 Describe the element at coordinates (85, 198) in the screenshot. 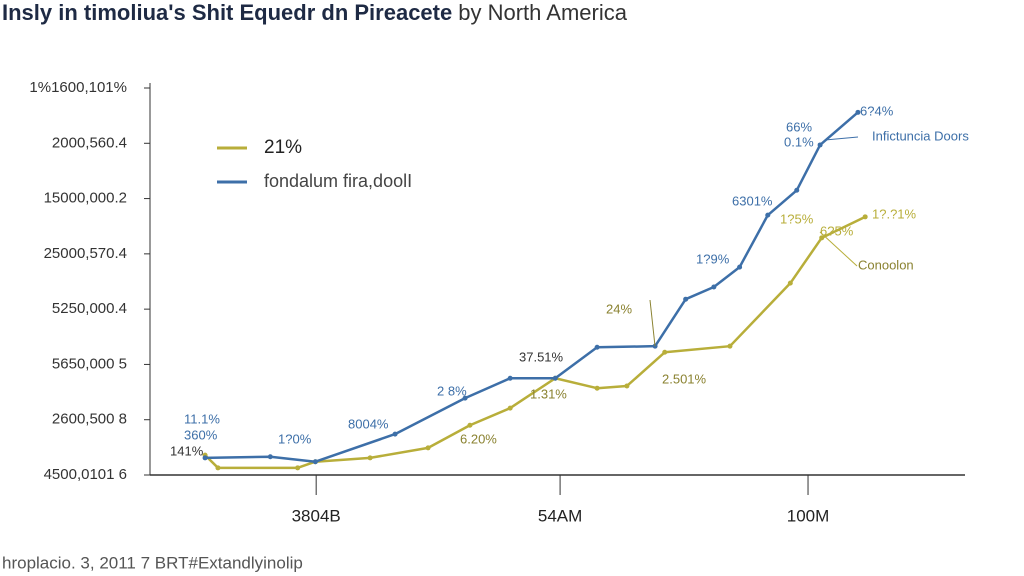

I see `y-tick-label: 15000,000.2` at that location.